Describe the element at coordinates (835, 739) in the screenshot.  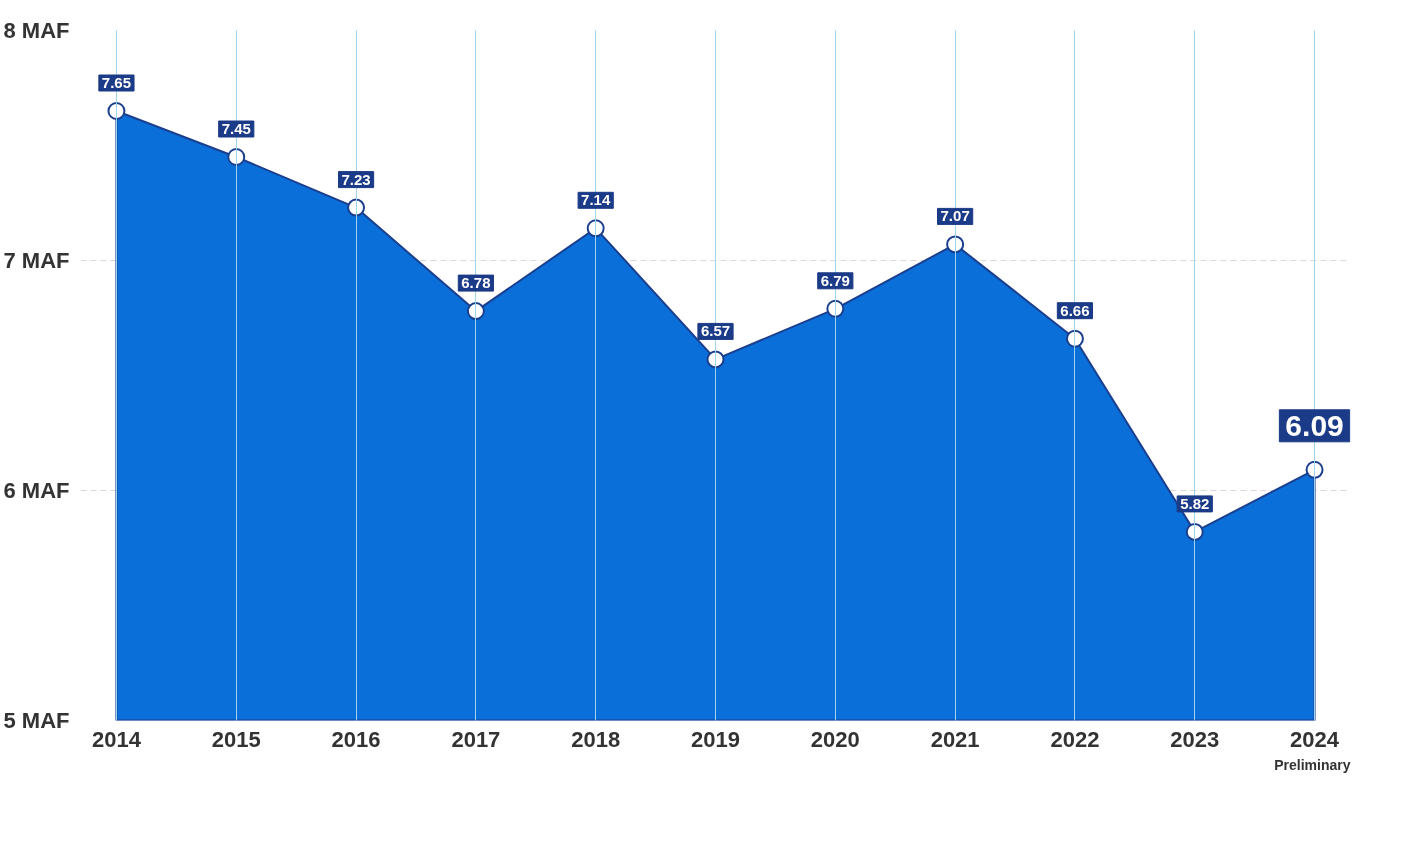
I see `x-tick-label: 2020` at that location.